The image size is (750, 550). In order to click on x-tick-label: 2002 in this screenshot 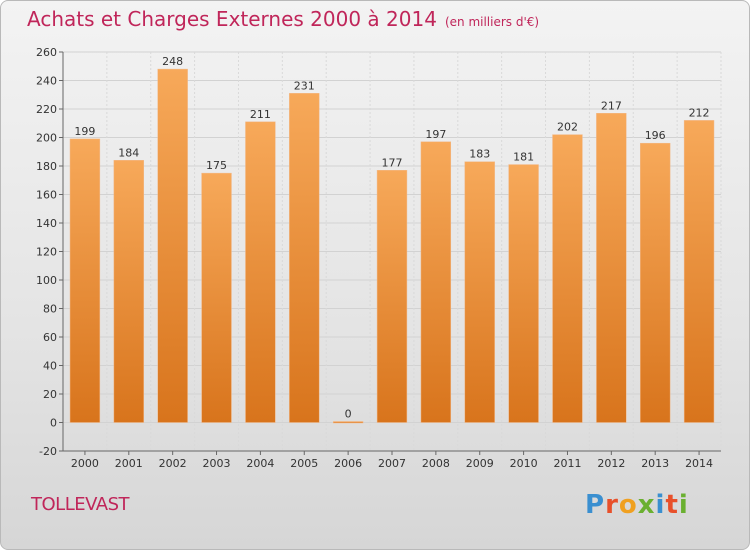, I will do `click(173, 463)`.